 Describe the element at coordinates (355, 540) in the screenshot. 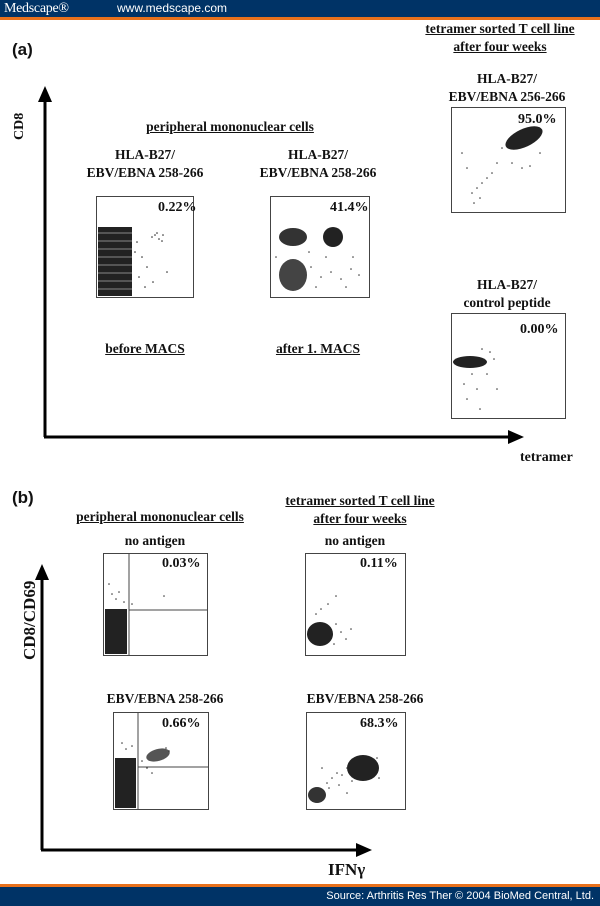

I see `plot-b2-title: no antigen` at that location.